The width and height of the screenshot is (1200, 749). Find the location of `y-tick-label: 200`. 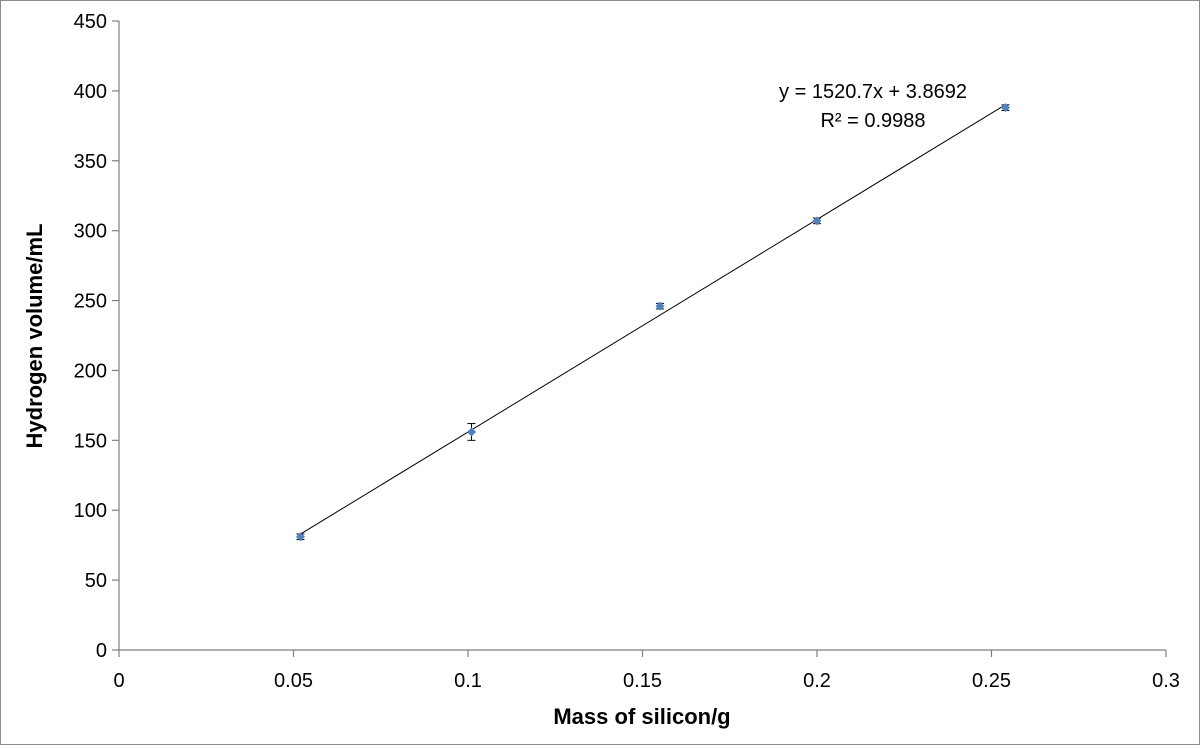

y-tick-label: 200 is located at coordinates (90, 371).